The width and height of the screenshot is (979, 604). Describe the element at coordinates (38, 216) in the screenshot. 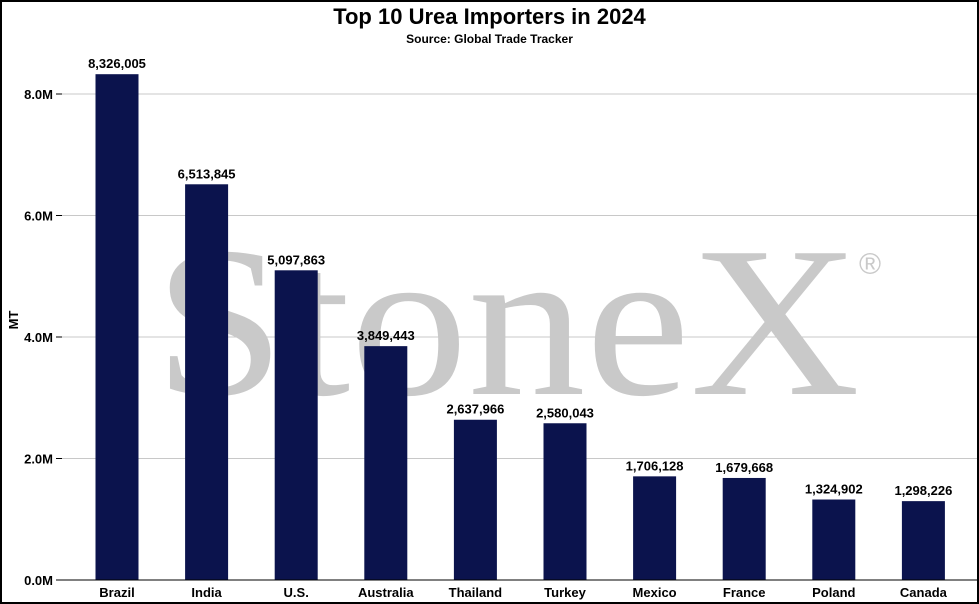

I see `y-tick-label: 6.0M` at that location.